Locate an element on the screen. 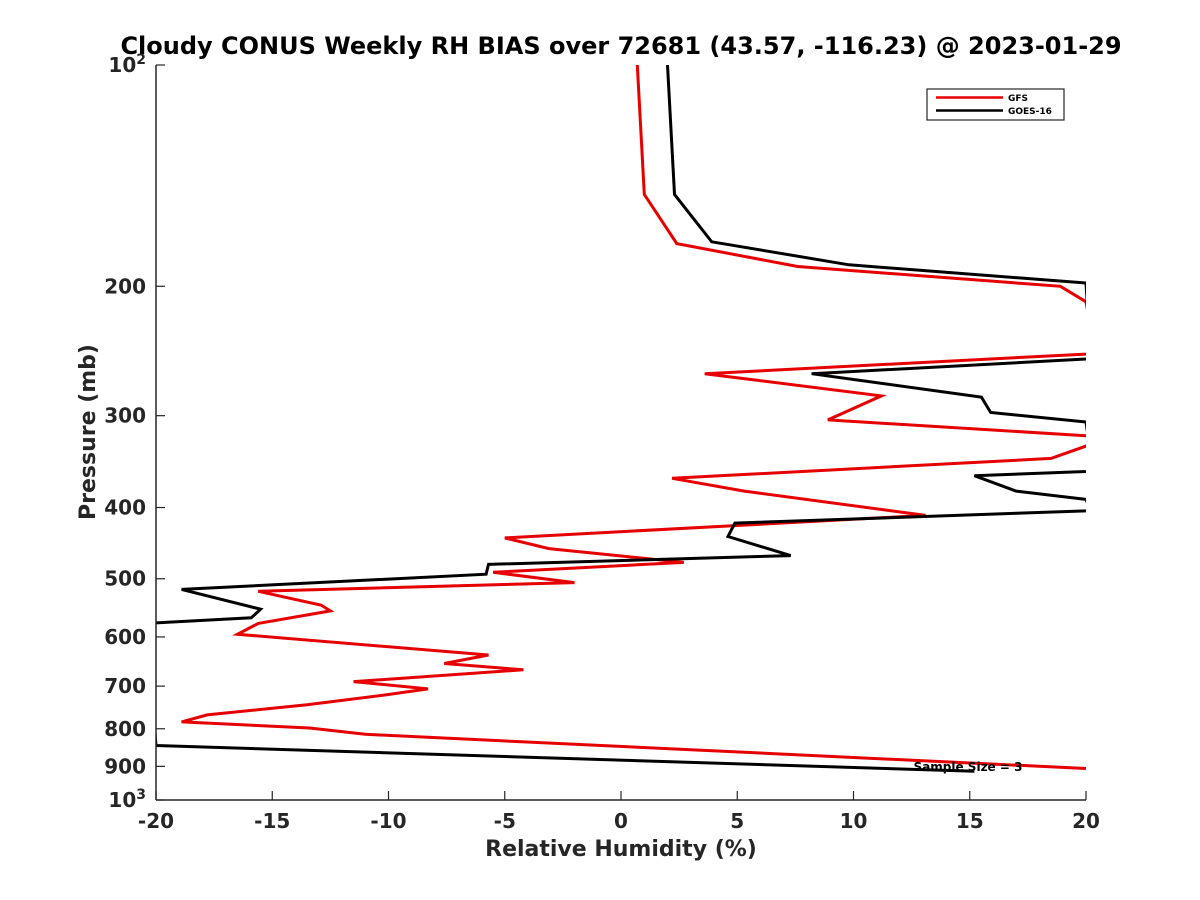 The image size is (1200, 900). x-tick-label: -10 is located at coordinates (388, 821).